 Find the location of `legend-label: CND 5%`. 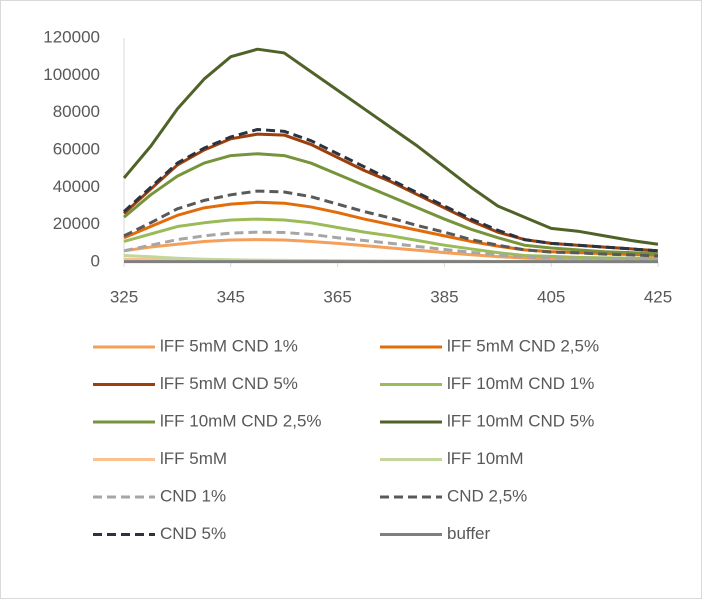

legend-label: CND 5% is located at coordinates (193, 533).